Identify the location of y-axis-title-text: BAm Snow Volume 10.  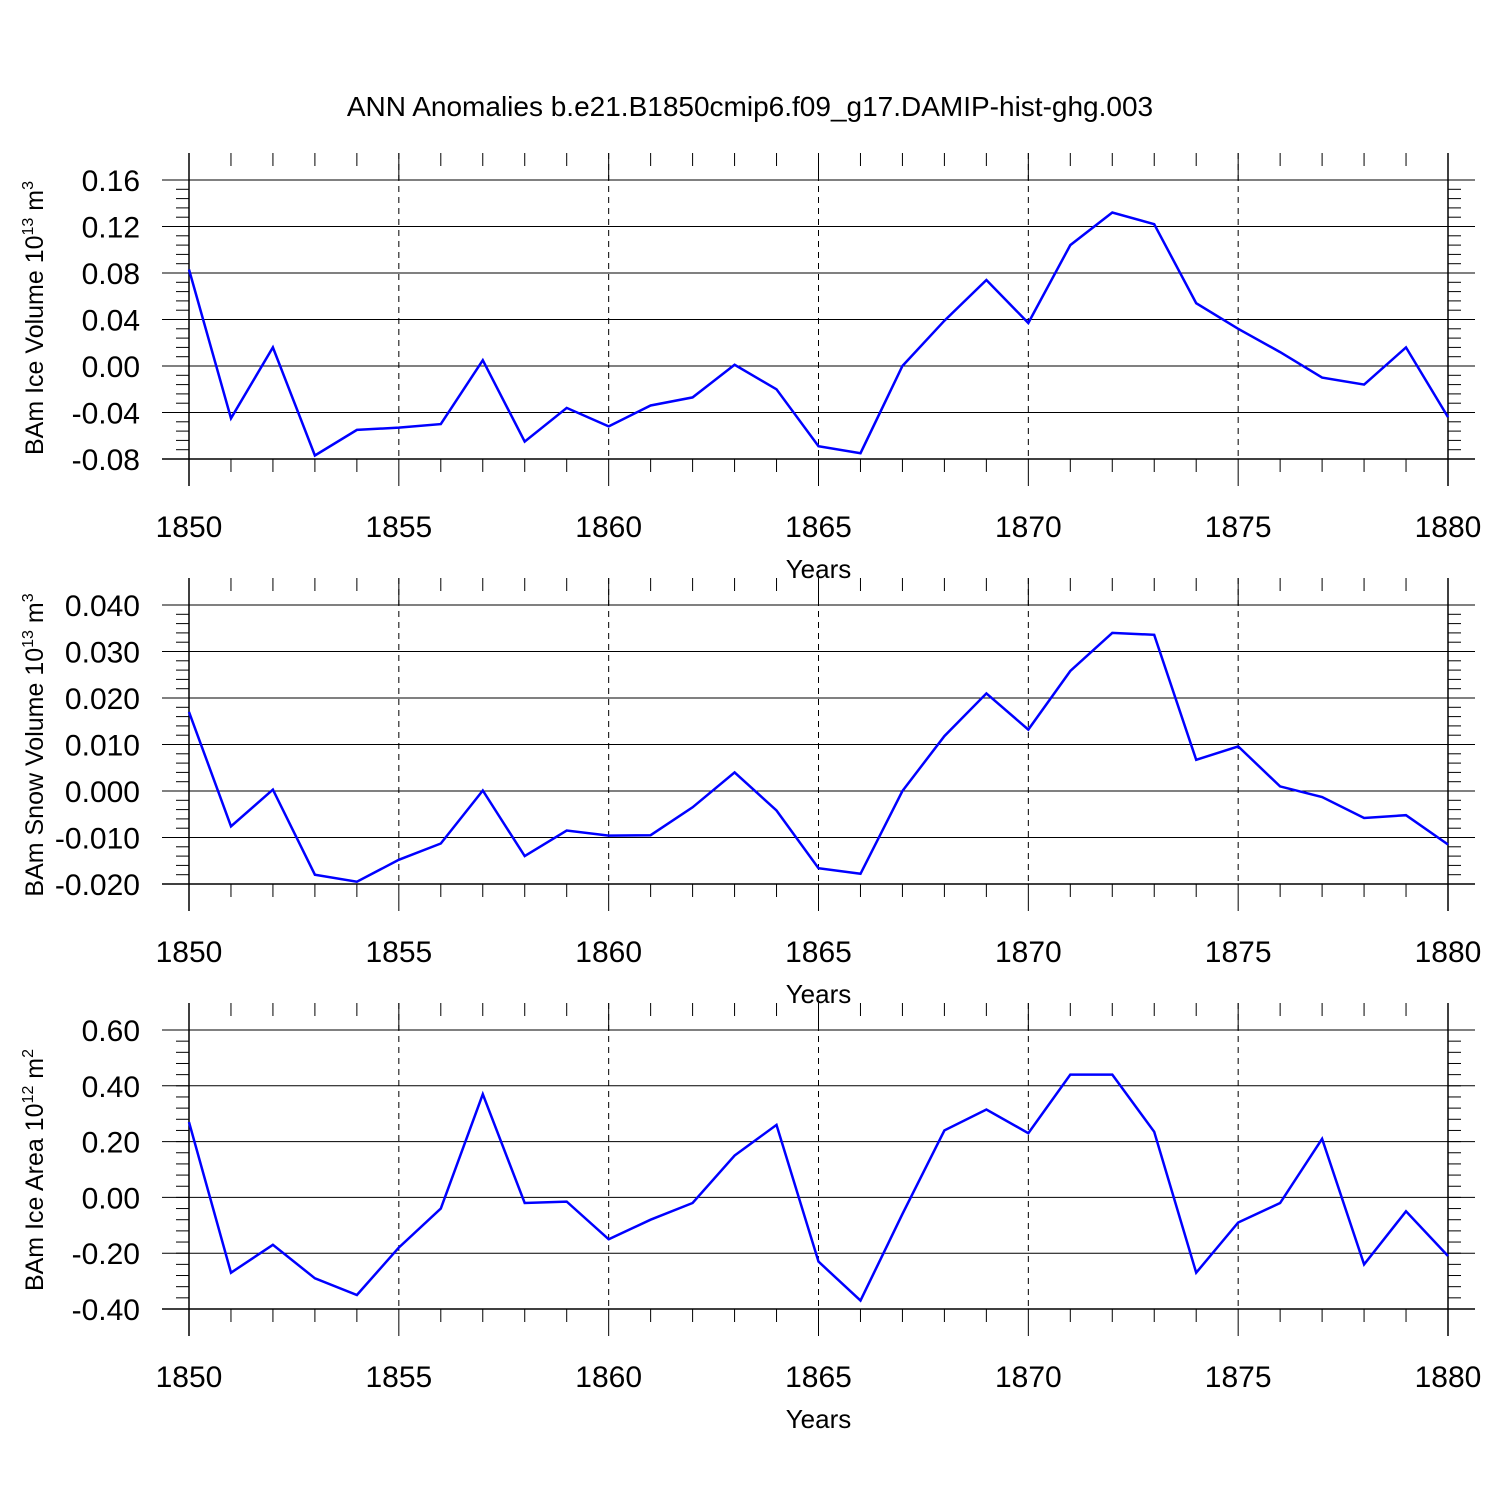
(35, 772).